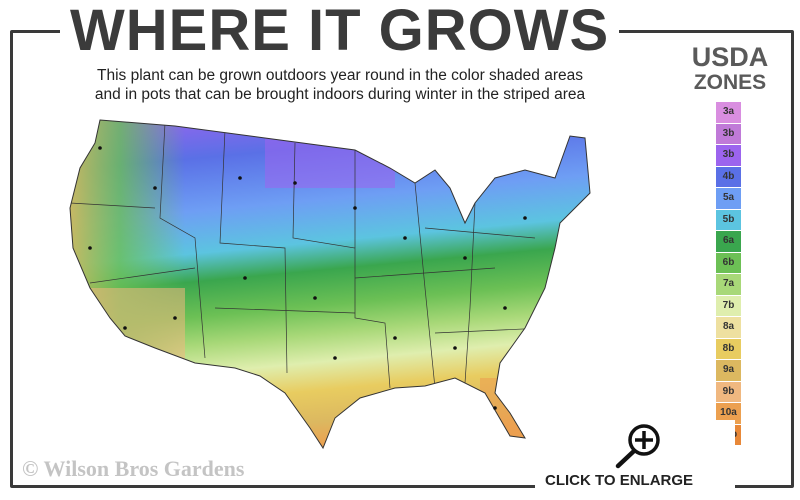 Image resolution: width=800 pixels, height=500 pixels. What do you see at coordinates (728, 176) in the screenshot?
I see `legend-zone-4b: 4b` at bounding box center [728, 176].